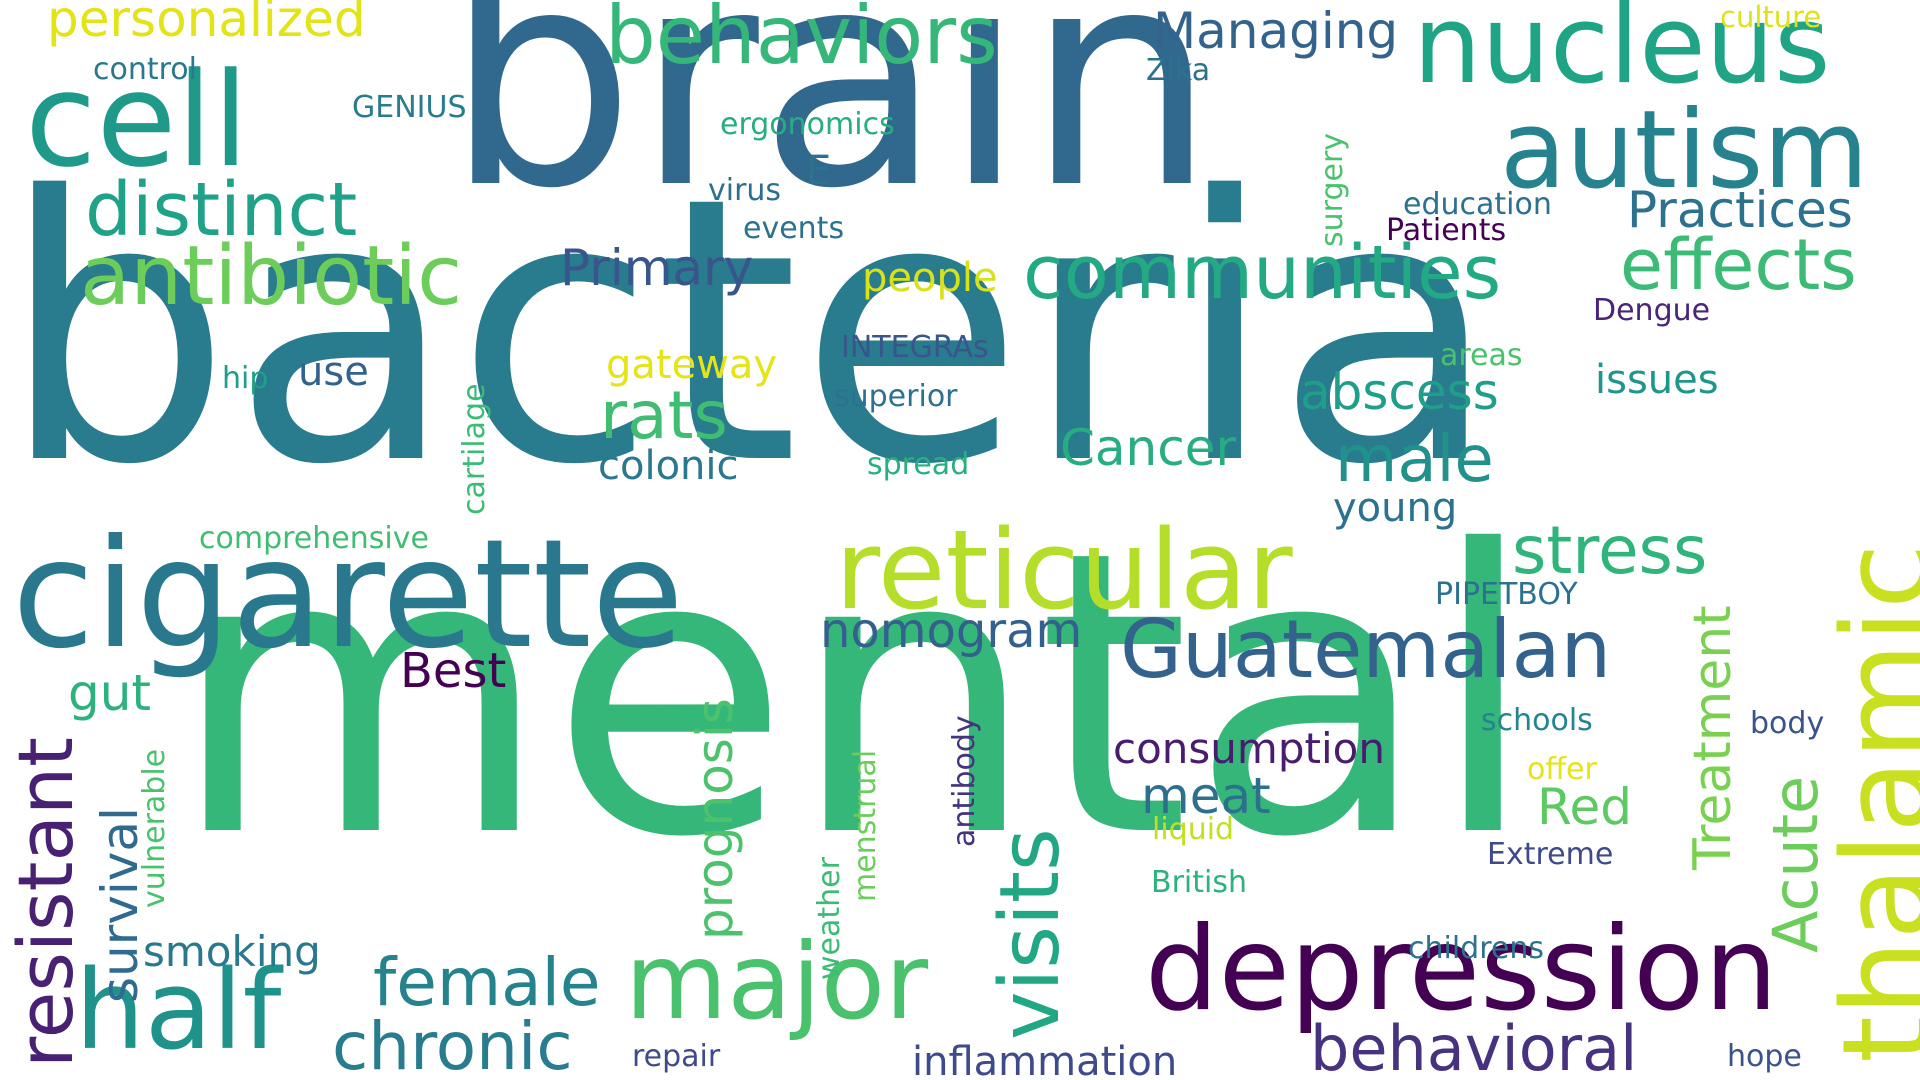 This screenshot has width=1920, height=1080. I want to click on word-thalamic: thalamic, so click(1869, 803).